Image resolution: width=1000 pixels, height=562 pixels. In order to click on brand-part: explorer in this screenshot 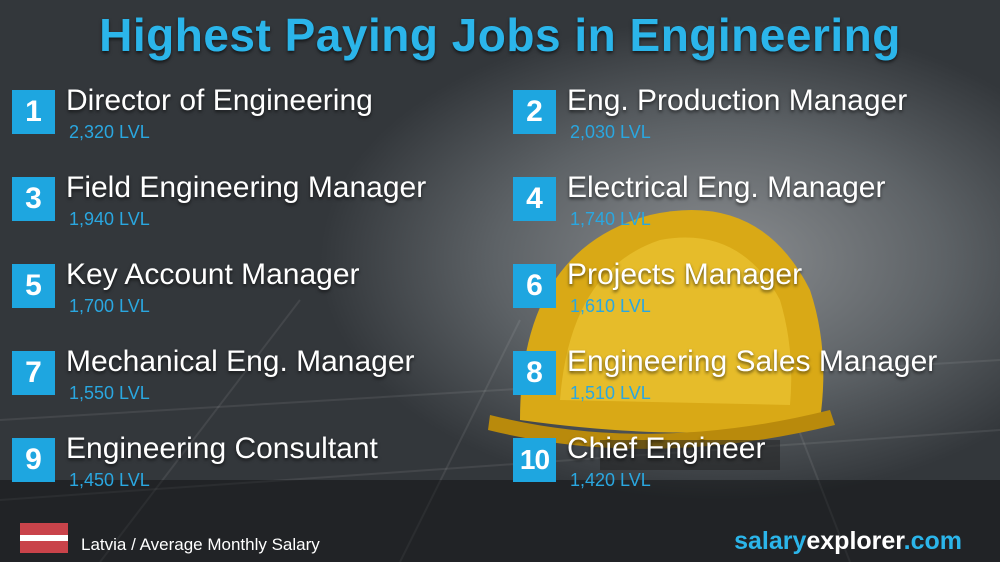, I will do `click(855, 541)`.